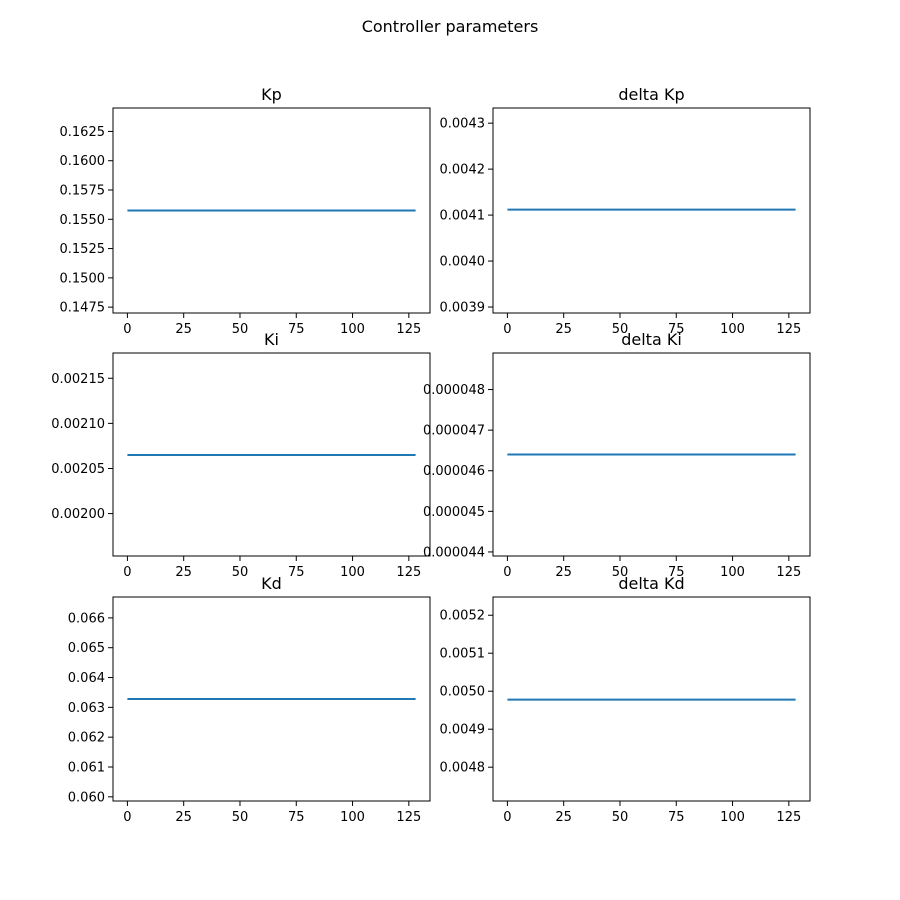 The width and height of the screenshot is (900, 900). I want to click on y-tick-label: 0.00210, so click(78, 424).